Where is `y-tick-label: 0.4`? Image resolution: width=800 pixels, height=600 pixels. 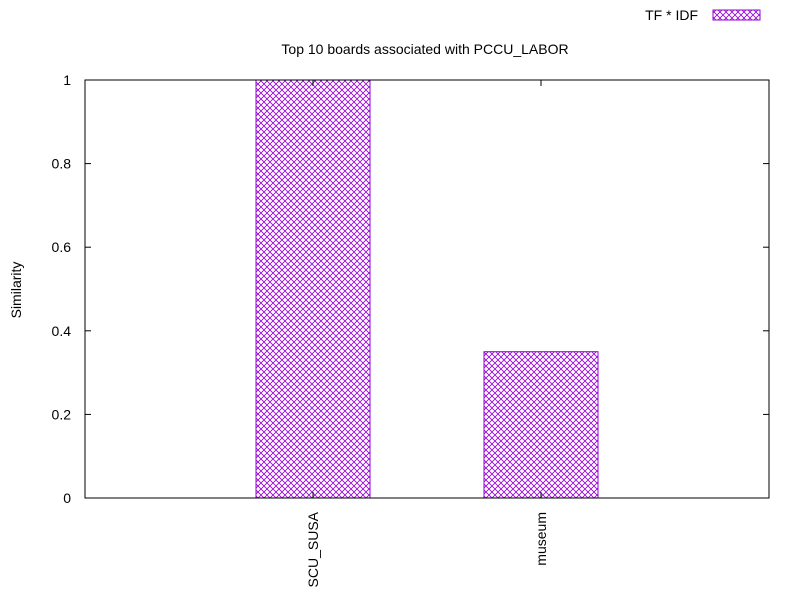 y-tick-label: 0.4 is located at coordinates (62, 331).